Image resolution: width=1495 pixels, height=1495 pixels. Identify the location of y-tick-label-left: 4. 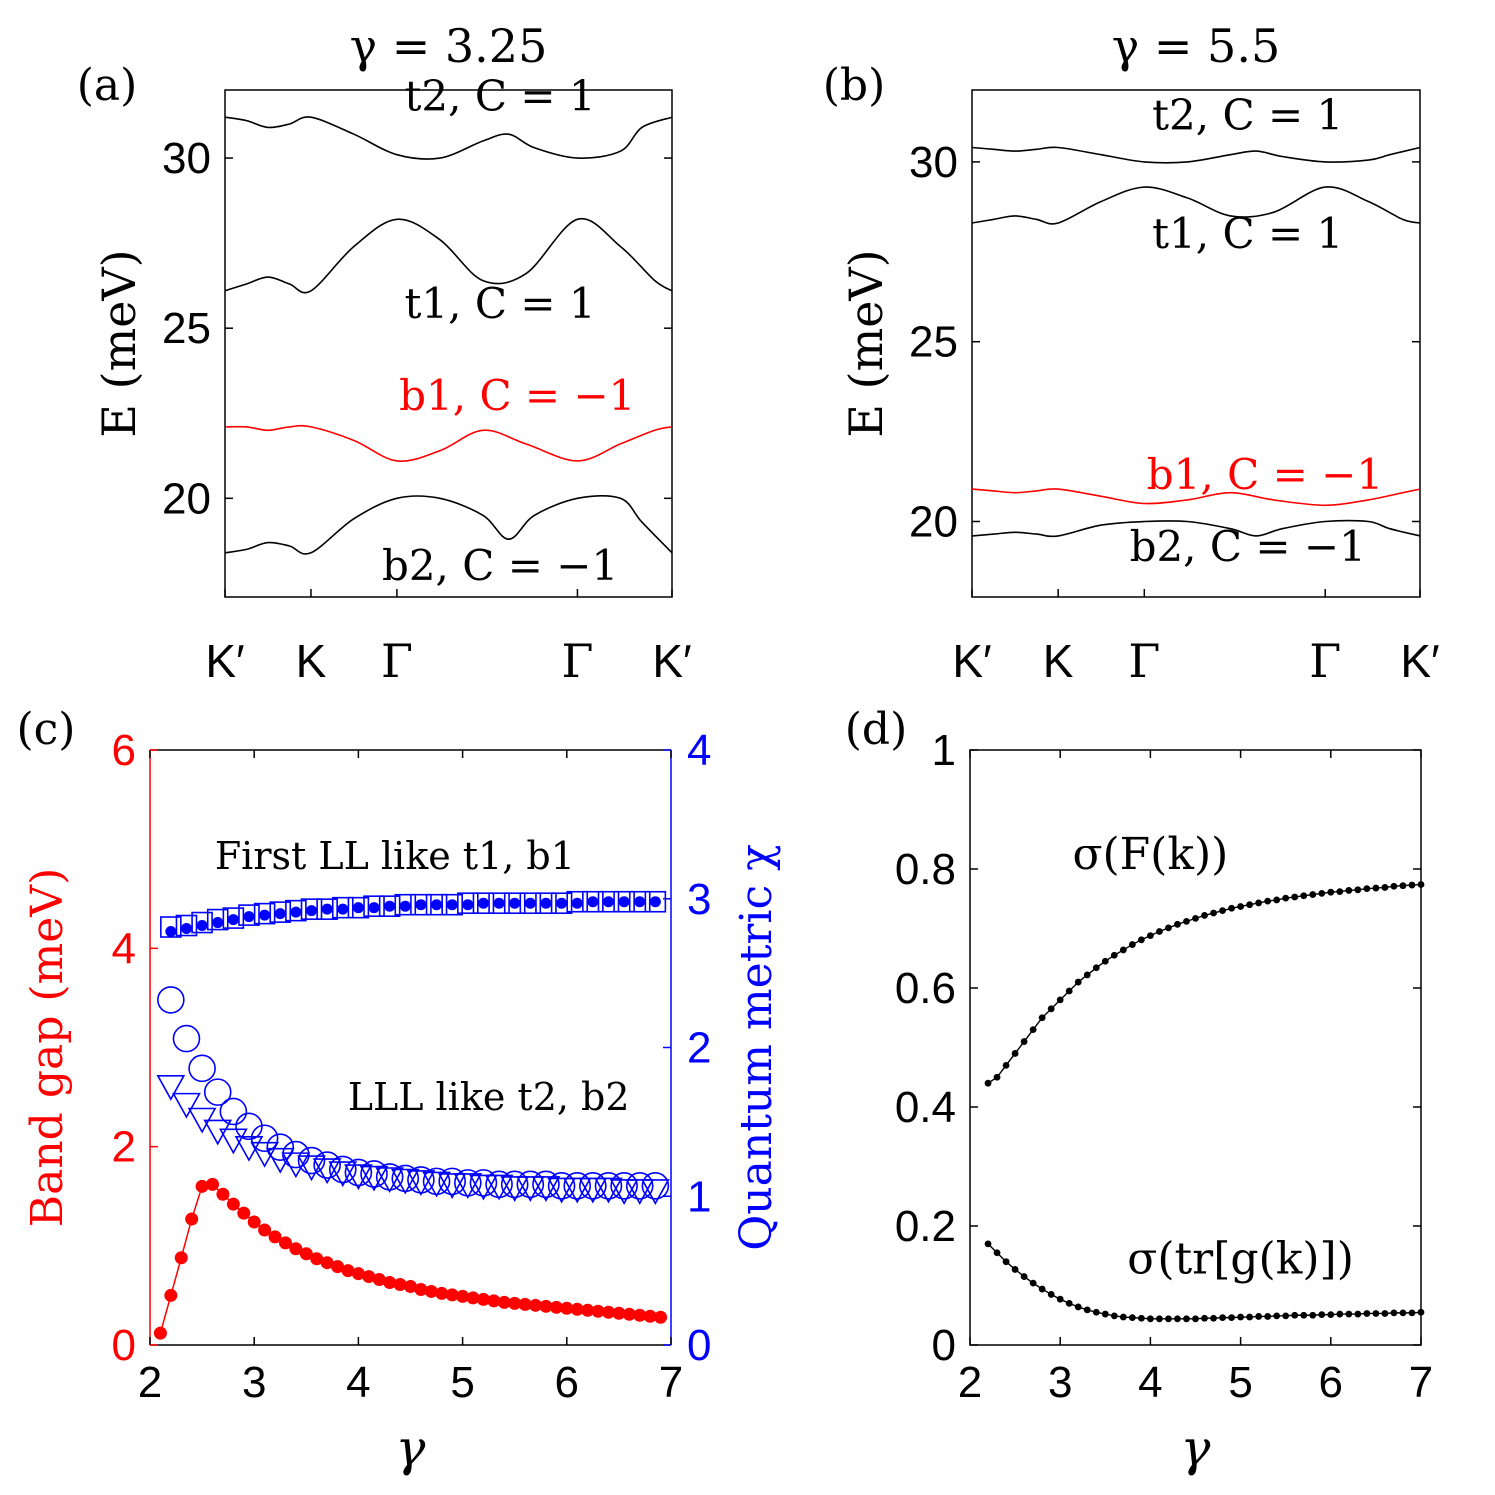
(124, 948).